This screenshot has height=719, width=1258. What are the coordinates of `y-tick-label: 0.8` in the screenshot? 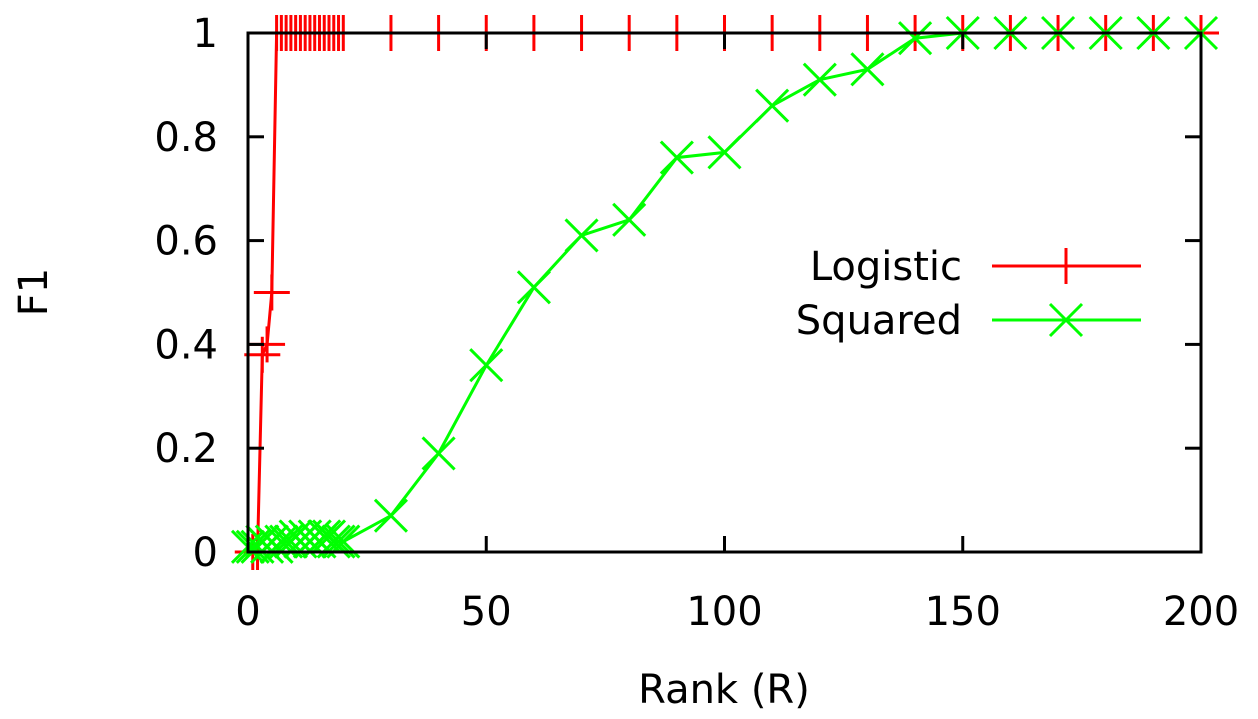 It's located at (186, 138).